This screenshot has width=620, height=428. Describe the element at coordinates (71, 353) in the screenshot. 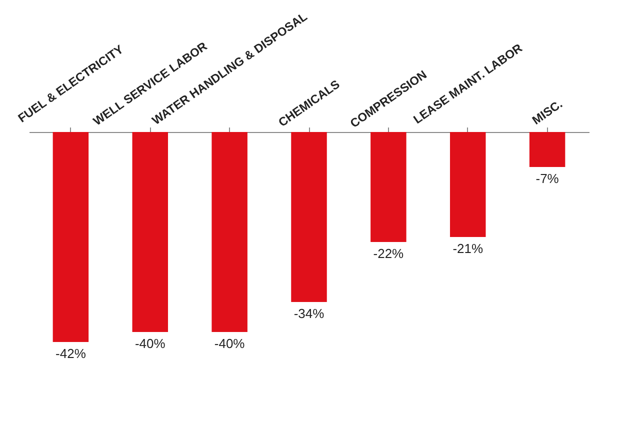

I see `data-label: -42%` at that location.